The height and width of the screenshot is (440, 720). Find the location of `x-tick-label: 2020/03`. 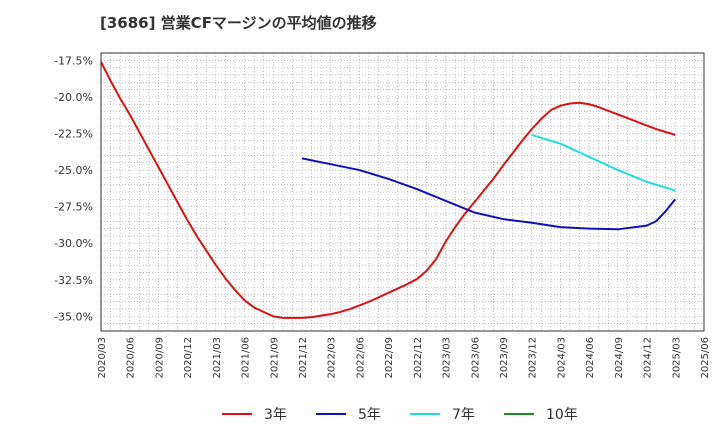

x-tick-label: 2020/03 is located at coordinates (102, 358).